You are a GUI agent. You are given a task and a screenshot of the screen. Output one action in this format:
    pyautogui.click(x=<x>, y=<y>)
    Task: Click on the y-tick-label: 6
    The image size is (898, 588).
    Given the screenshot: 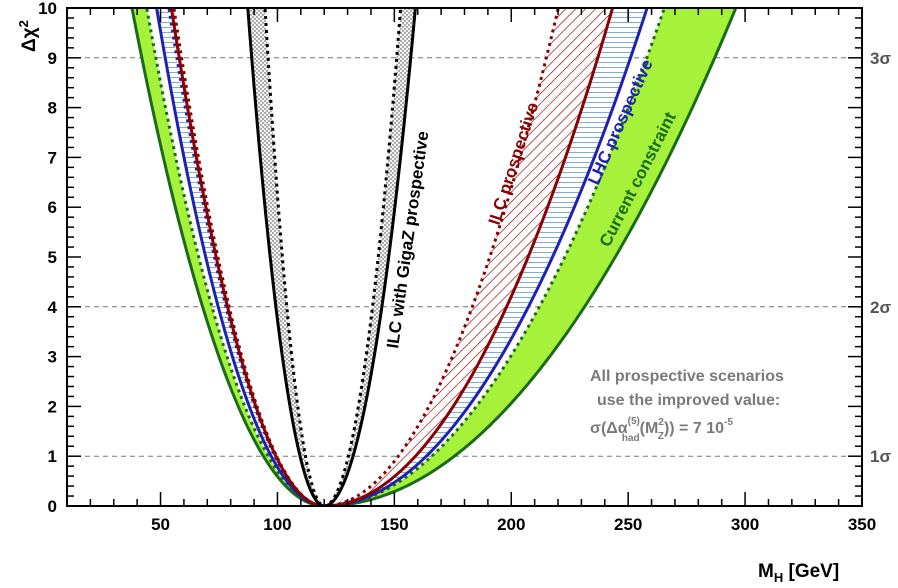 What is the action you would take?
    pyautogui.click(x=52, y=207)
    